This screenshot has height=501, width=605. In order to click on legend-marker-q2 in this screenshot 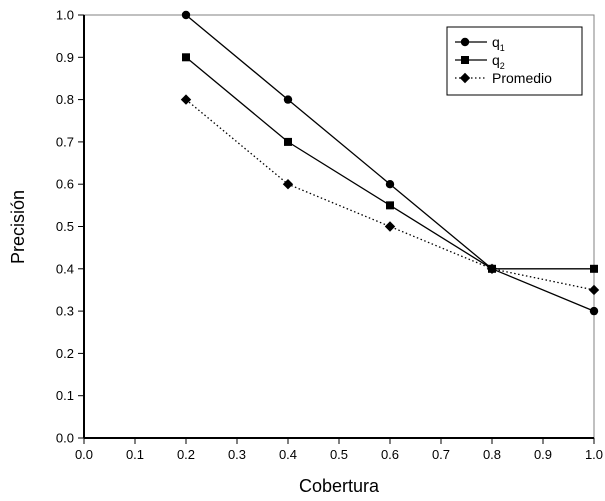, I will do `click(465, 60)`.